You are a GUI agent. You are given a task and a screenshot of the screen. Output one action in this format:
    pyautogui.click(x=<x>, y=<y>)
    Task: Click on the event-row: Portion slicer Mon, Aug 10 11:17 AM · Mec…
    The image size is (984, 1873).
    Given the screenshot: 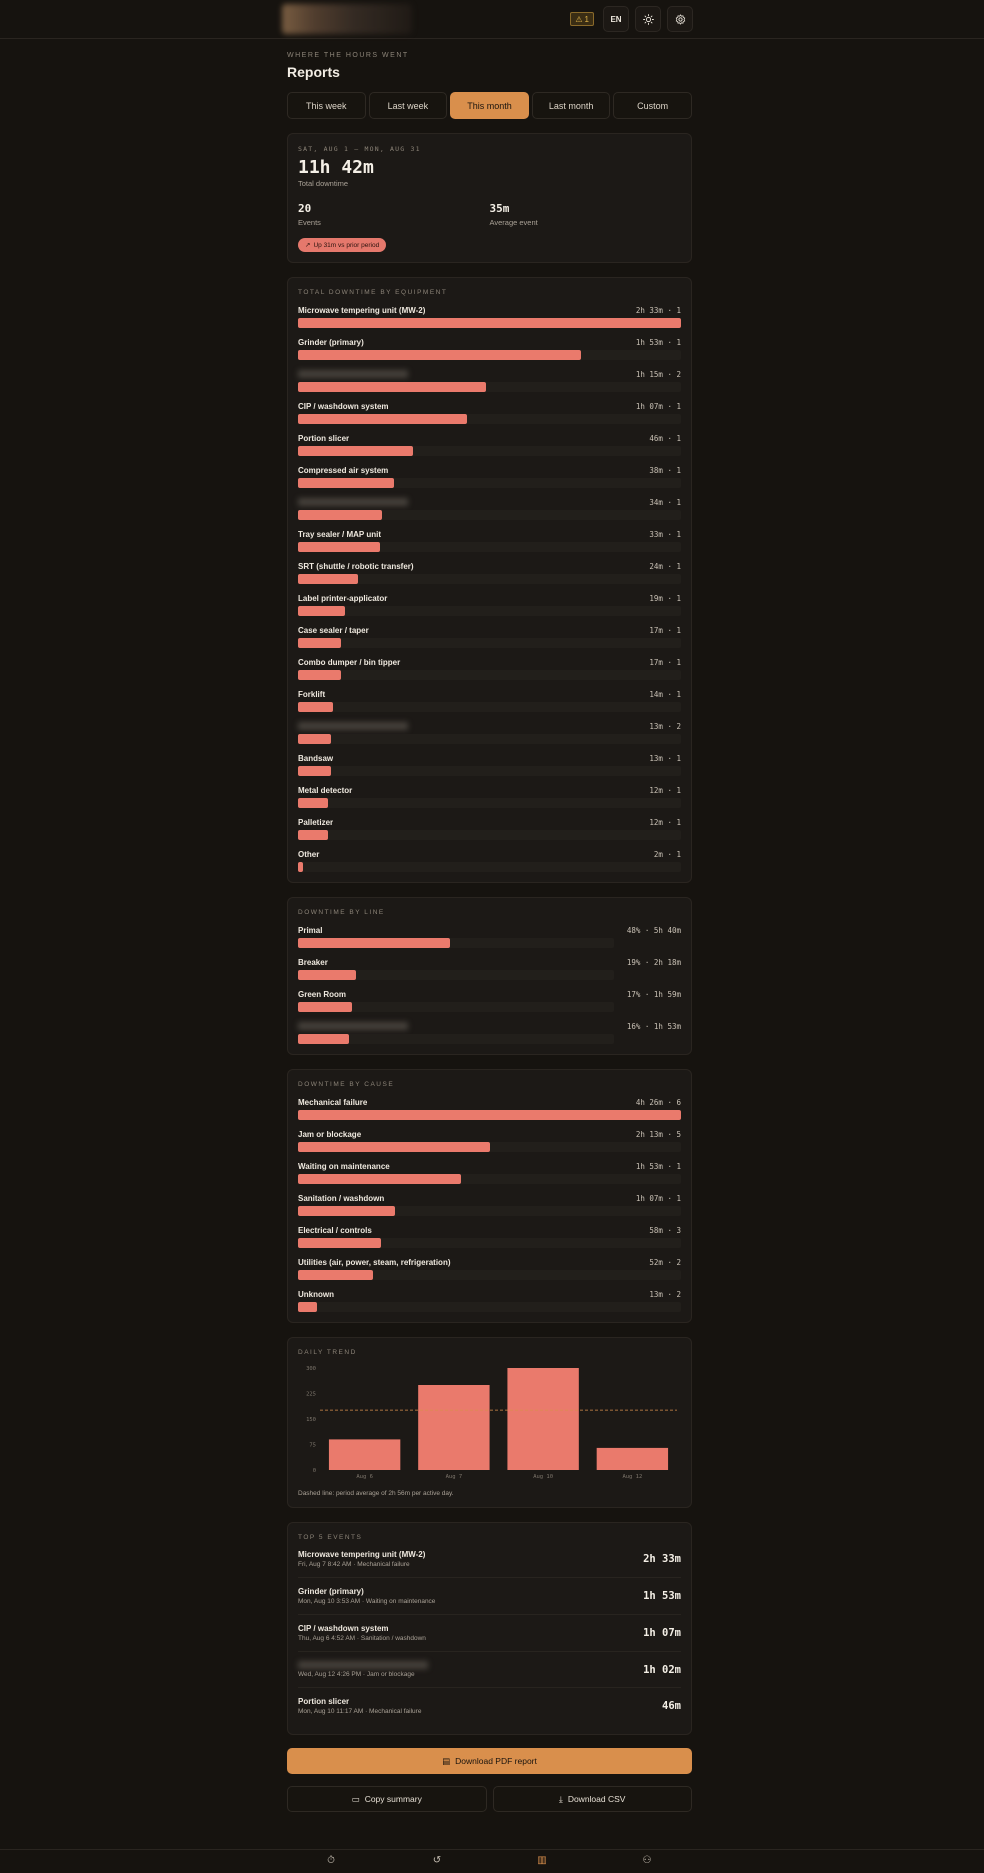 What is the action you would take?
    pyautogui.click(x=489, y=1706)
    